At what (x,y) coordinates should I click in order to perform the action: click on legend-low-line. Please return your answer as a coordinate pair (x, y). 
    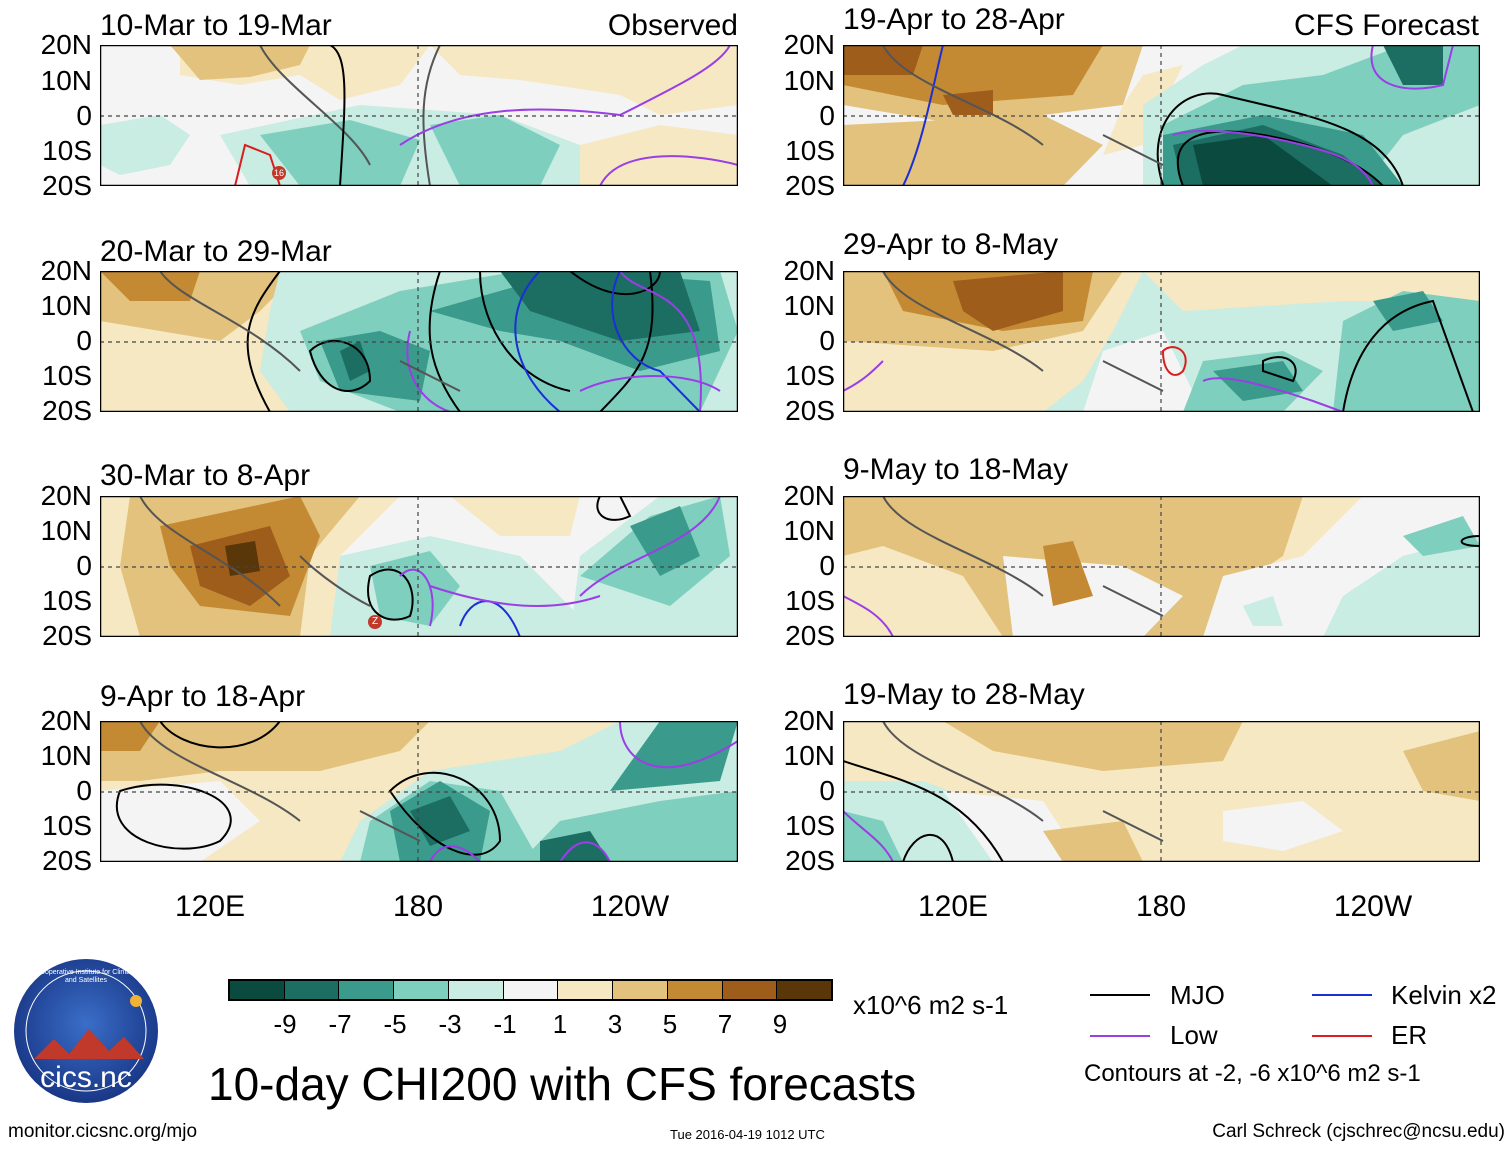
    Looking at the image, I should click on (1120, 1036).